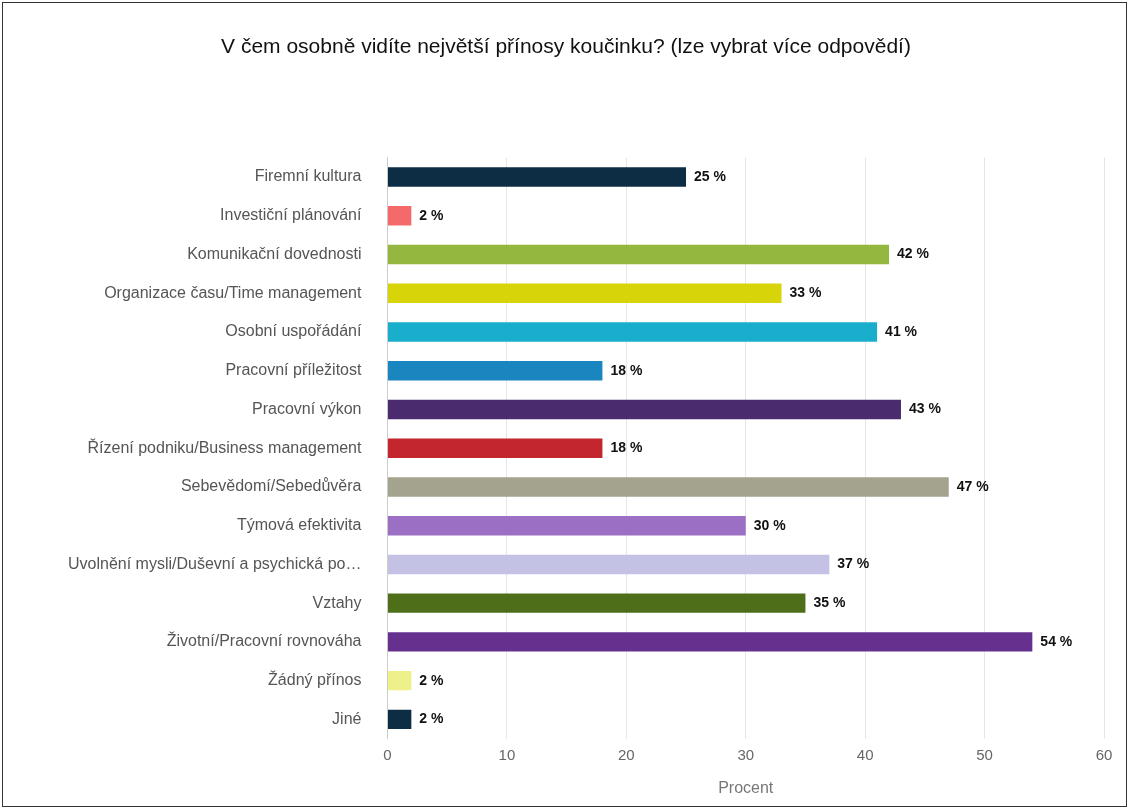 The height and width of the screenshot is (812, 1132). Describe the element at coordinates (291, 215) in the screenshot. I see `y-tick-label: Investiční plánování` at that location.